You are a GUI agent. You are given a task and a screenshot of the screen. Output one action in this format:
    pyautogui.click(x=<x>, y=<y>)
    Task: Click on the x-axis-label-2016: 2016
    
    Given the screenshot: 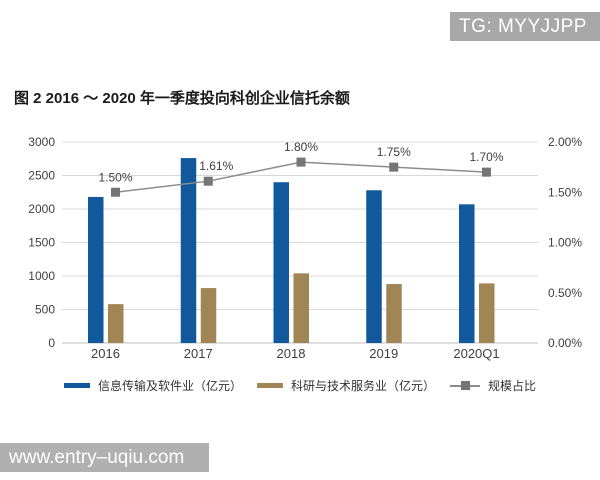 What is the action you would take?
    pyautogui.click(x=105, y=353)
    